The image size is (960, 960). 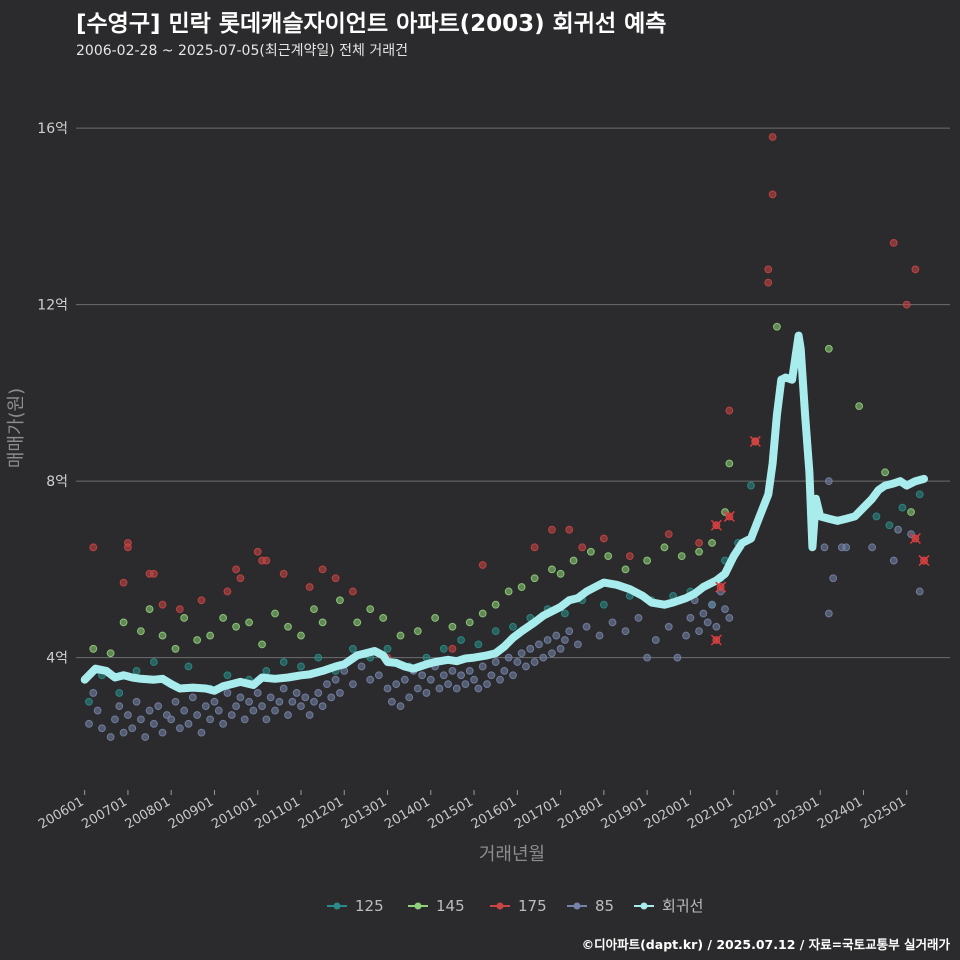 What do you see at coordinates (604, 906) in the screenshot?
I see `legend-label: 85` at bounding box center [604, 906].